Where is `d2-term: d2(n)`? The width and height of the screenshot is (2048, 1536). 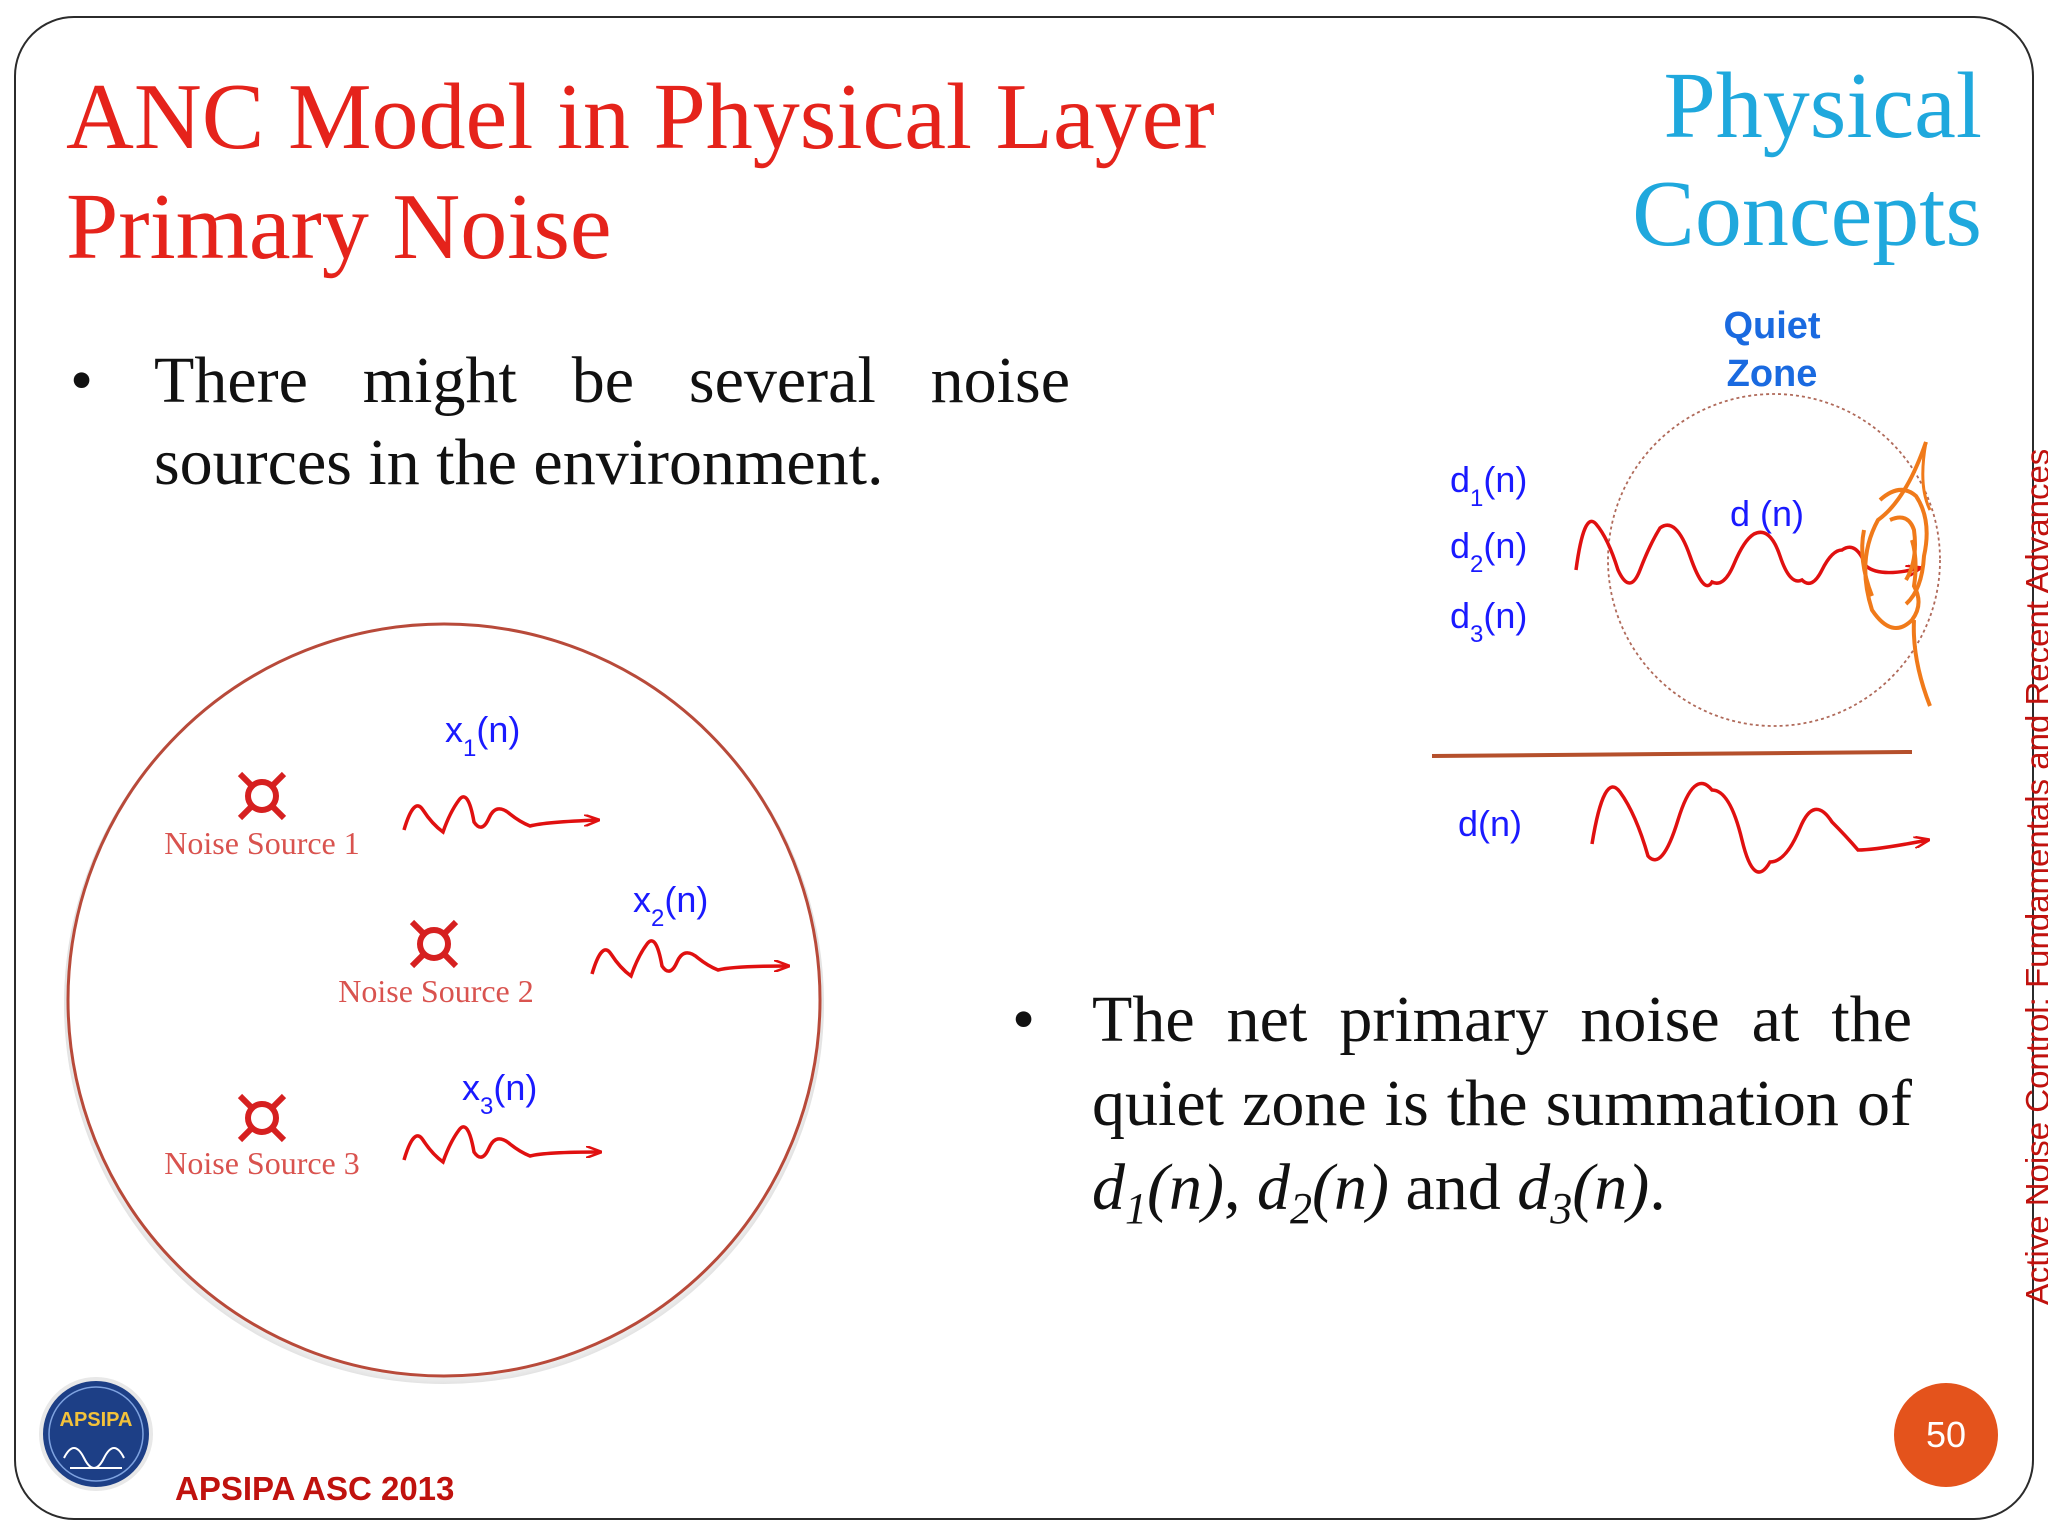
d2-term: d2(n) is located at coordinates (1322, 1192).